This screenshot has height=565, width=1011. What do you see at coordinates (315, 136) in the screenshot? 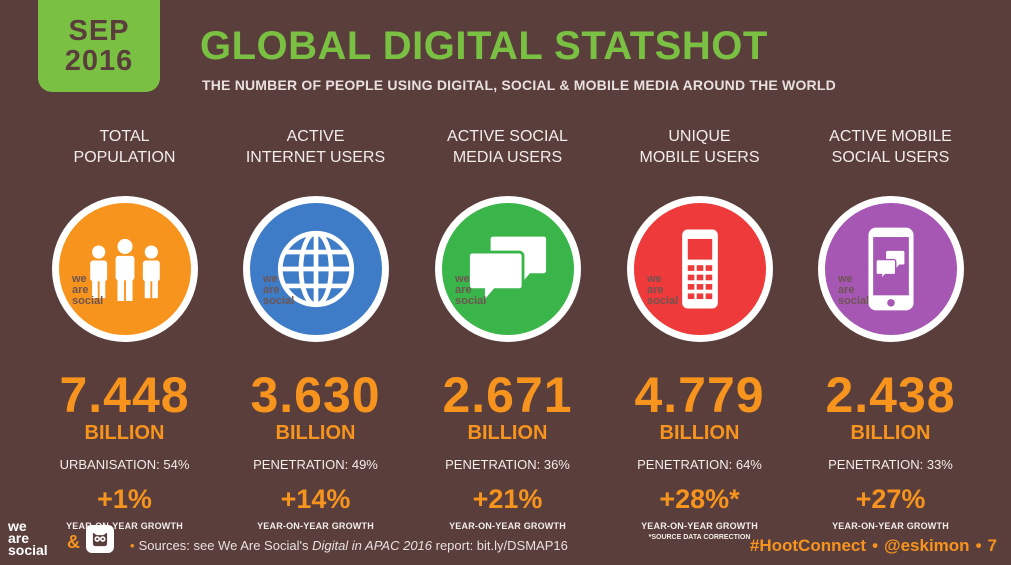
I see `stat-label-line1: ACTIVE` at bounding box center [315, 136].